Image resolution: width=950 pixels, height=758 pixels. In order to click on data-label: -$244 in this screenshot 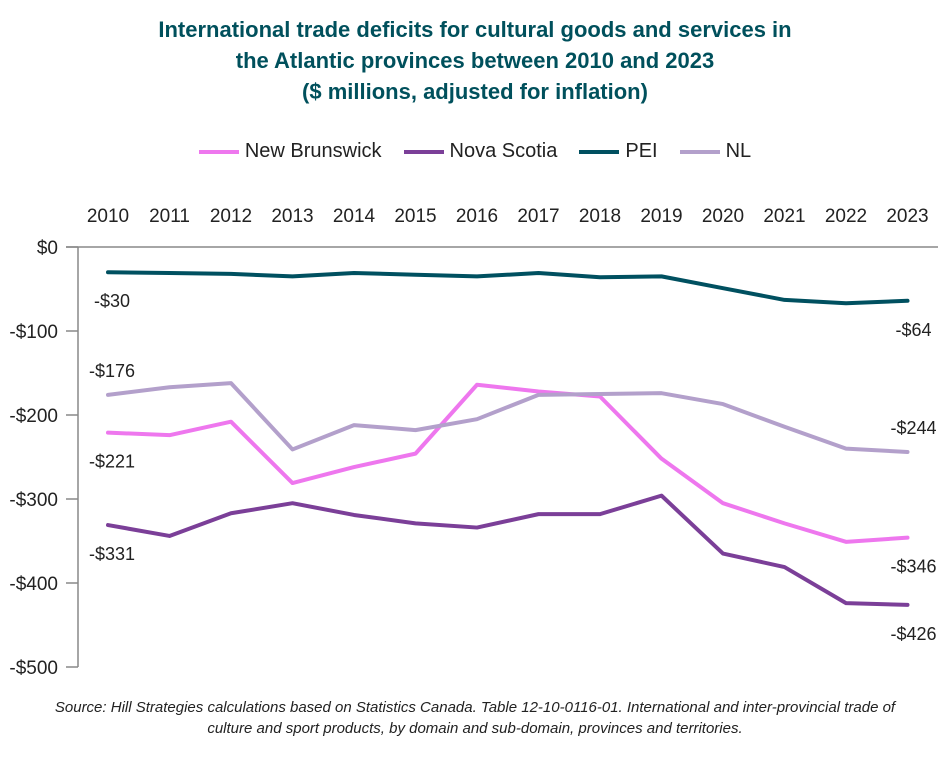, I will do `click(913, 428)`.